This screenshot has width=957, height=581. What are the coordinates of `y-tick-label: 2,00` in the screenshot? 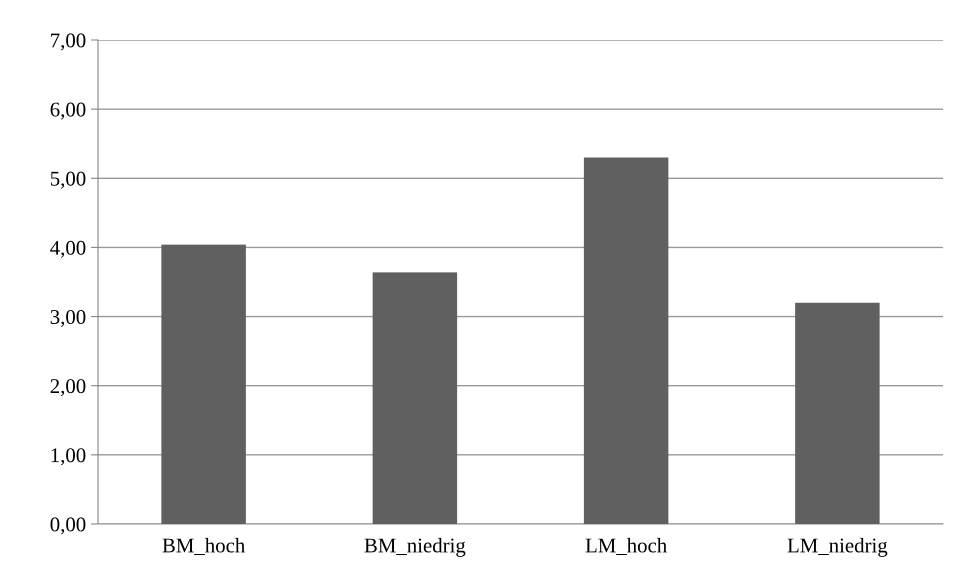 It's located at (68, 387).